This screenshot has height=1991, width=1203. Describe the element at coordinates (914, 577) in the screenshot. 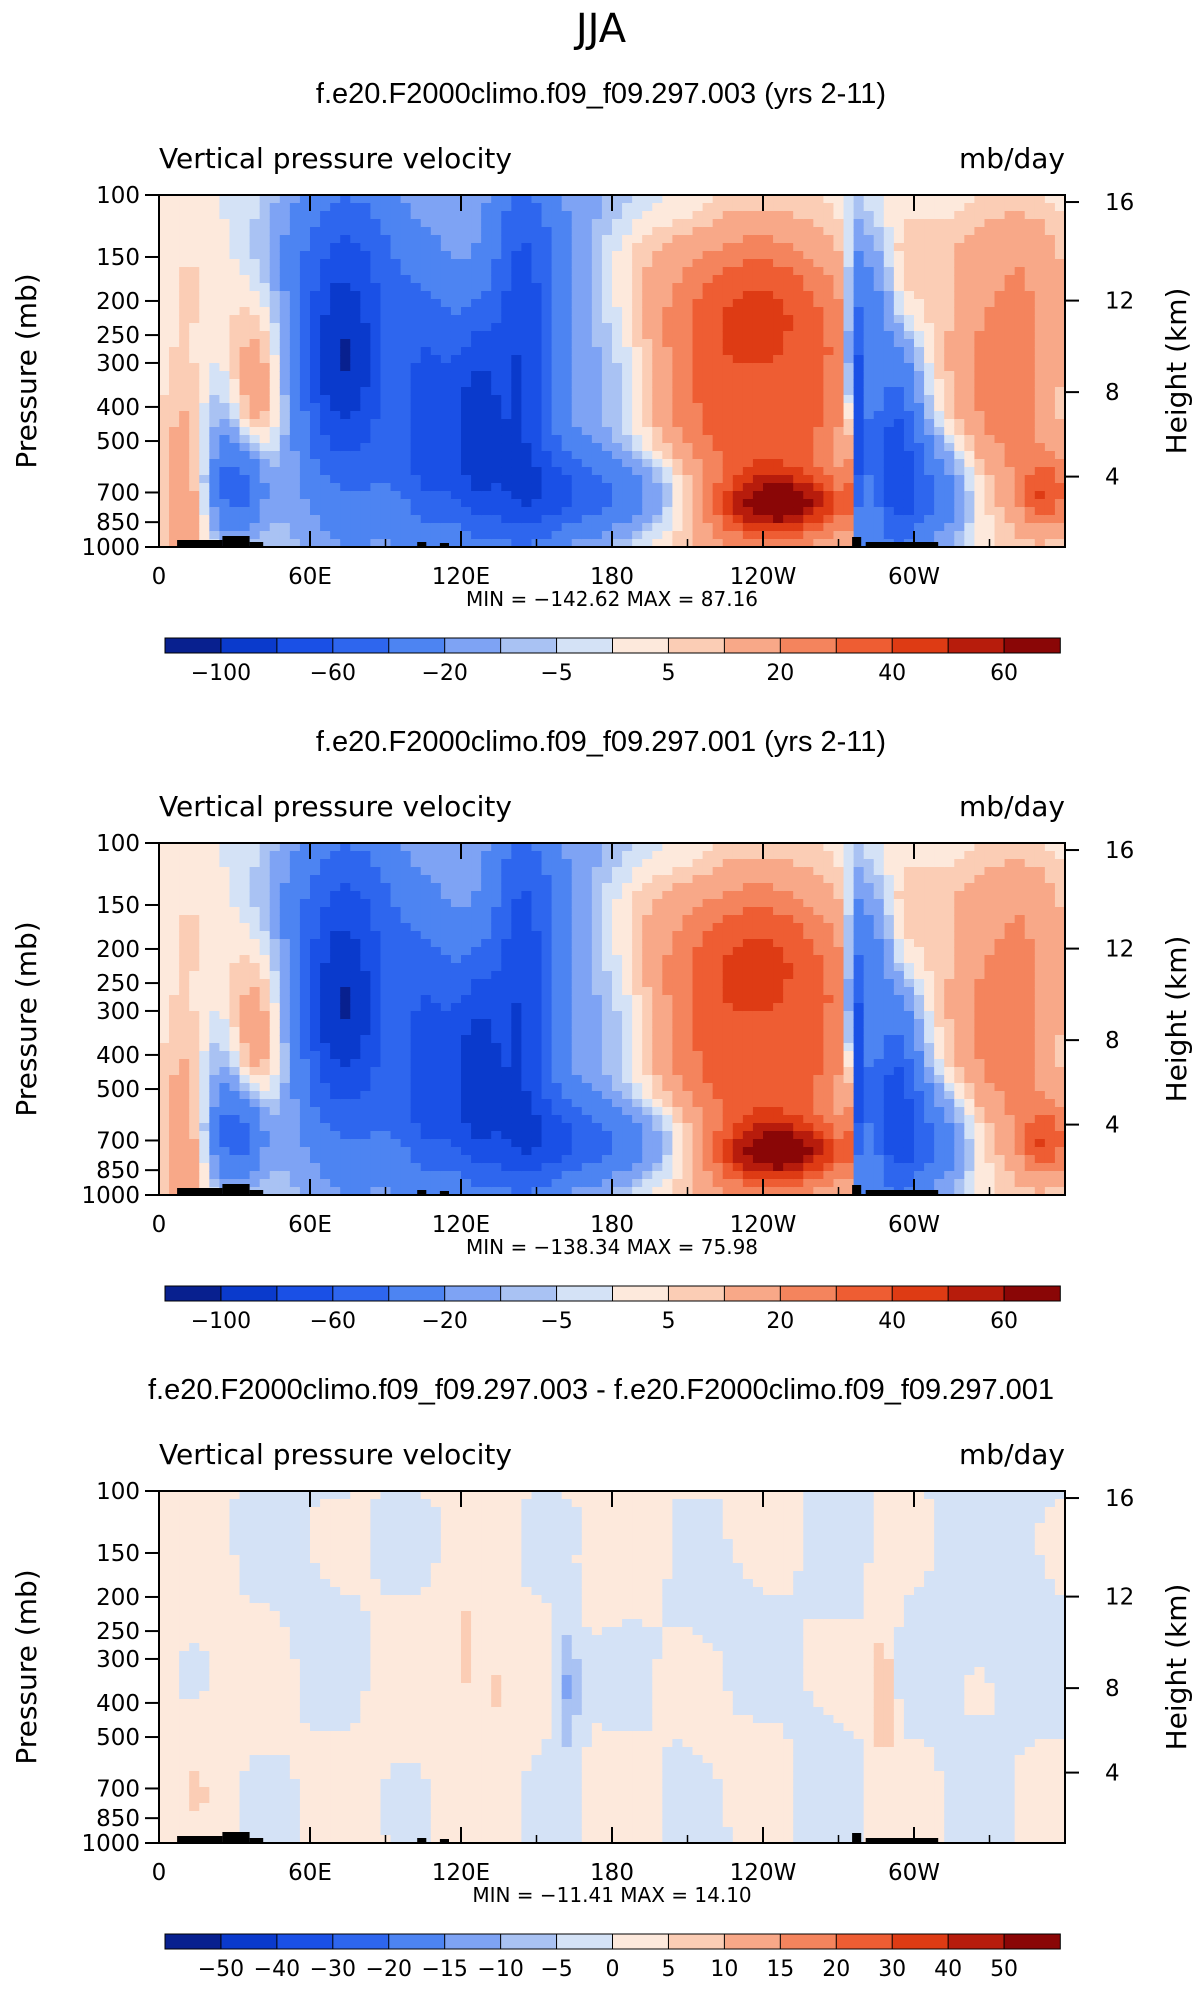

I see `x-tick-label: 60W` at that location.